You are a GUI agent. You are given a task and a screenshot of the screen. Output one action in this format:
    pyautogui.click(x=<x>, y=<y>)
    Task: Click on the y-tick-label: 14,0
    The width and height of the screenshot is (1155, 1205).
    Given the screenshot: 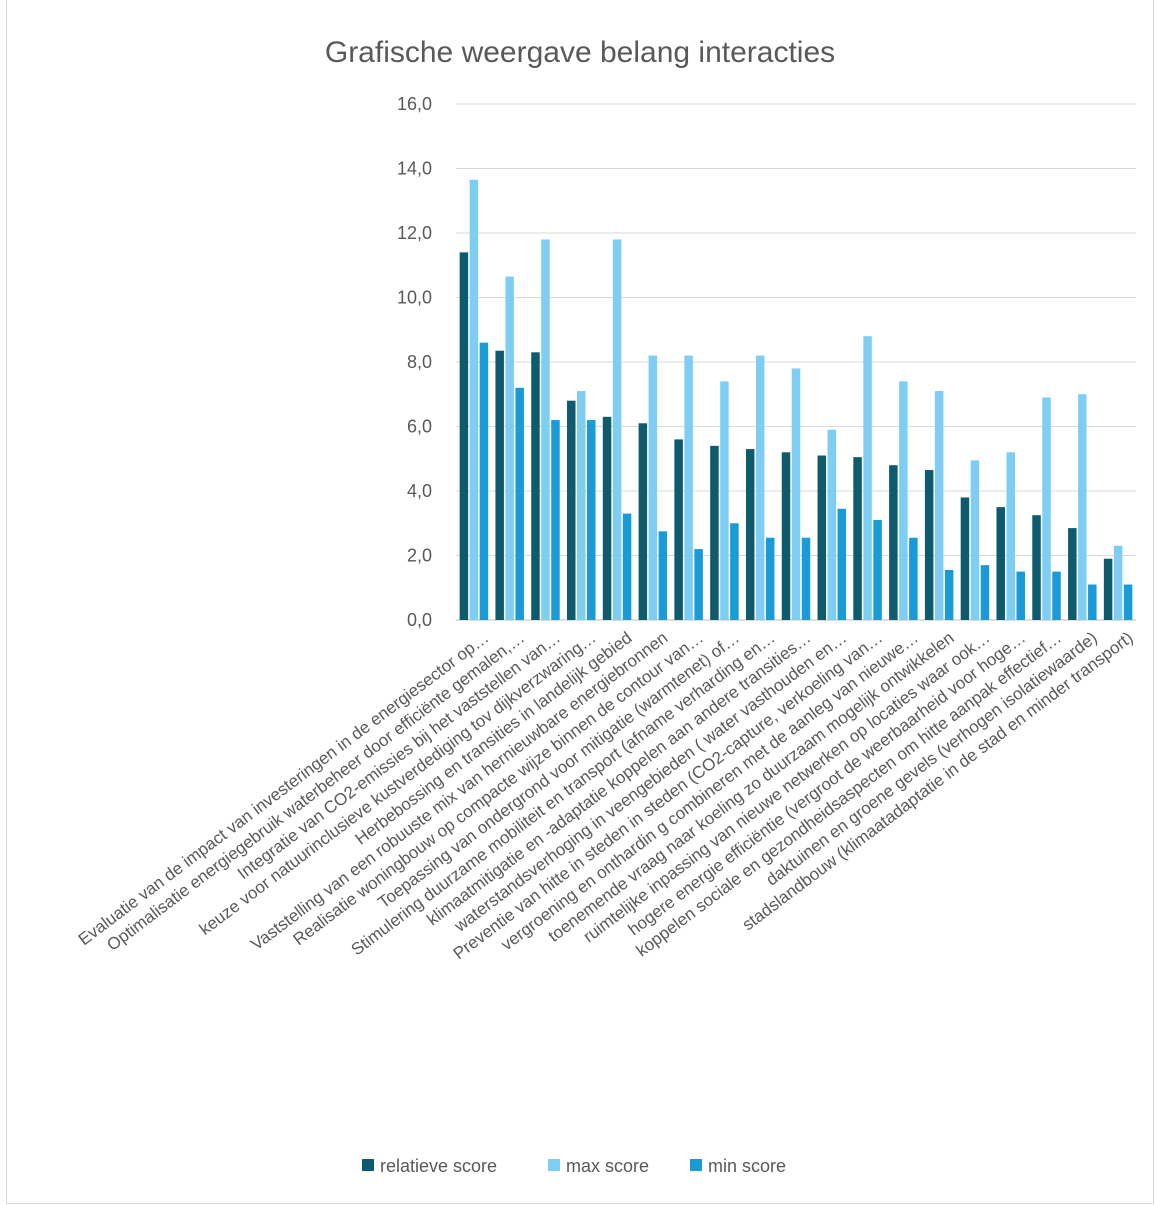 What is the action you would take?
    pyautogui.click(x=414, y=169)
    